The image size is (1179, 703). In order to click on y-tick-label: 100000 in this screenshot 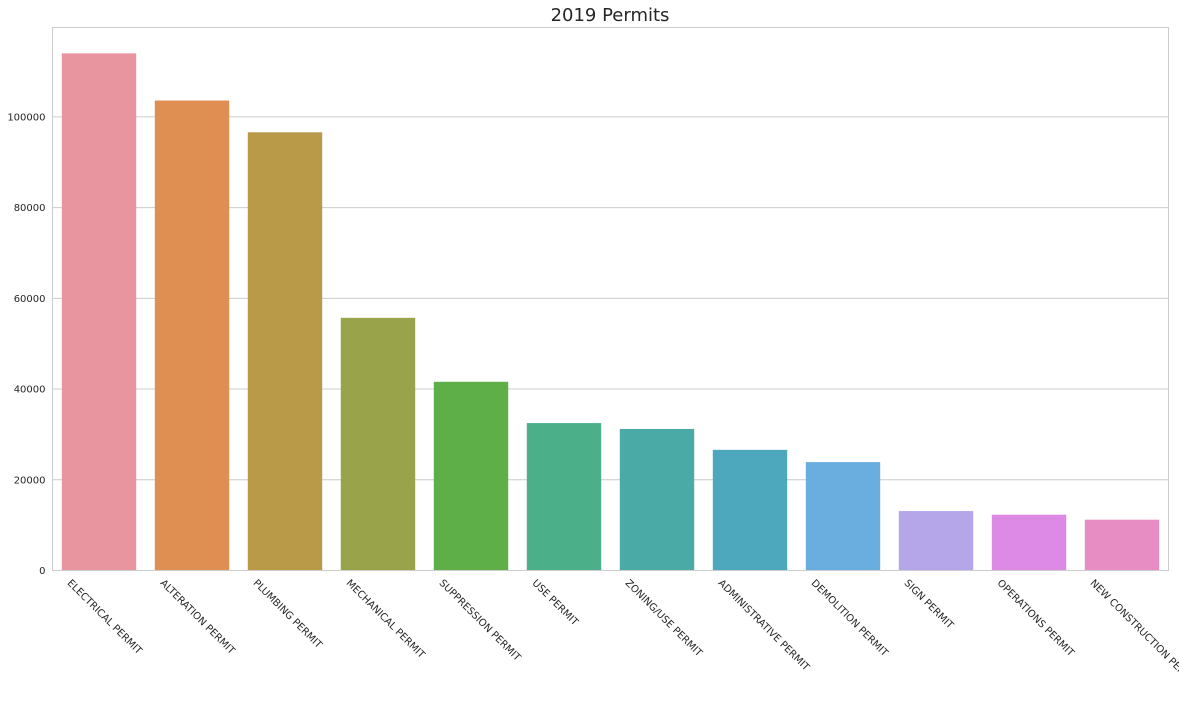, I will do `click(26, 117)`.